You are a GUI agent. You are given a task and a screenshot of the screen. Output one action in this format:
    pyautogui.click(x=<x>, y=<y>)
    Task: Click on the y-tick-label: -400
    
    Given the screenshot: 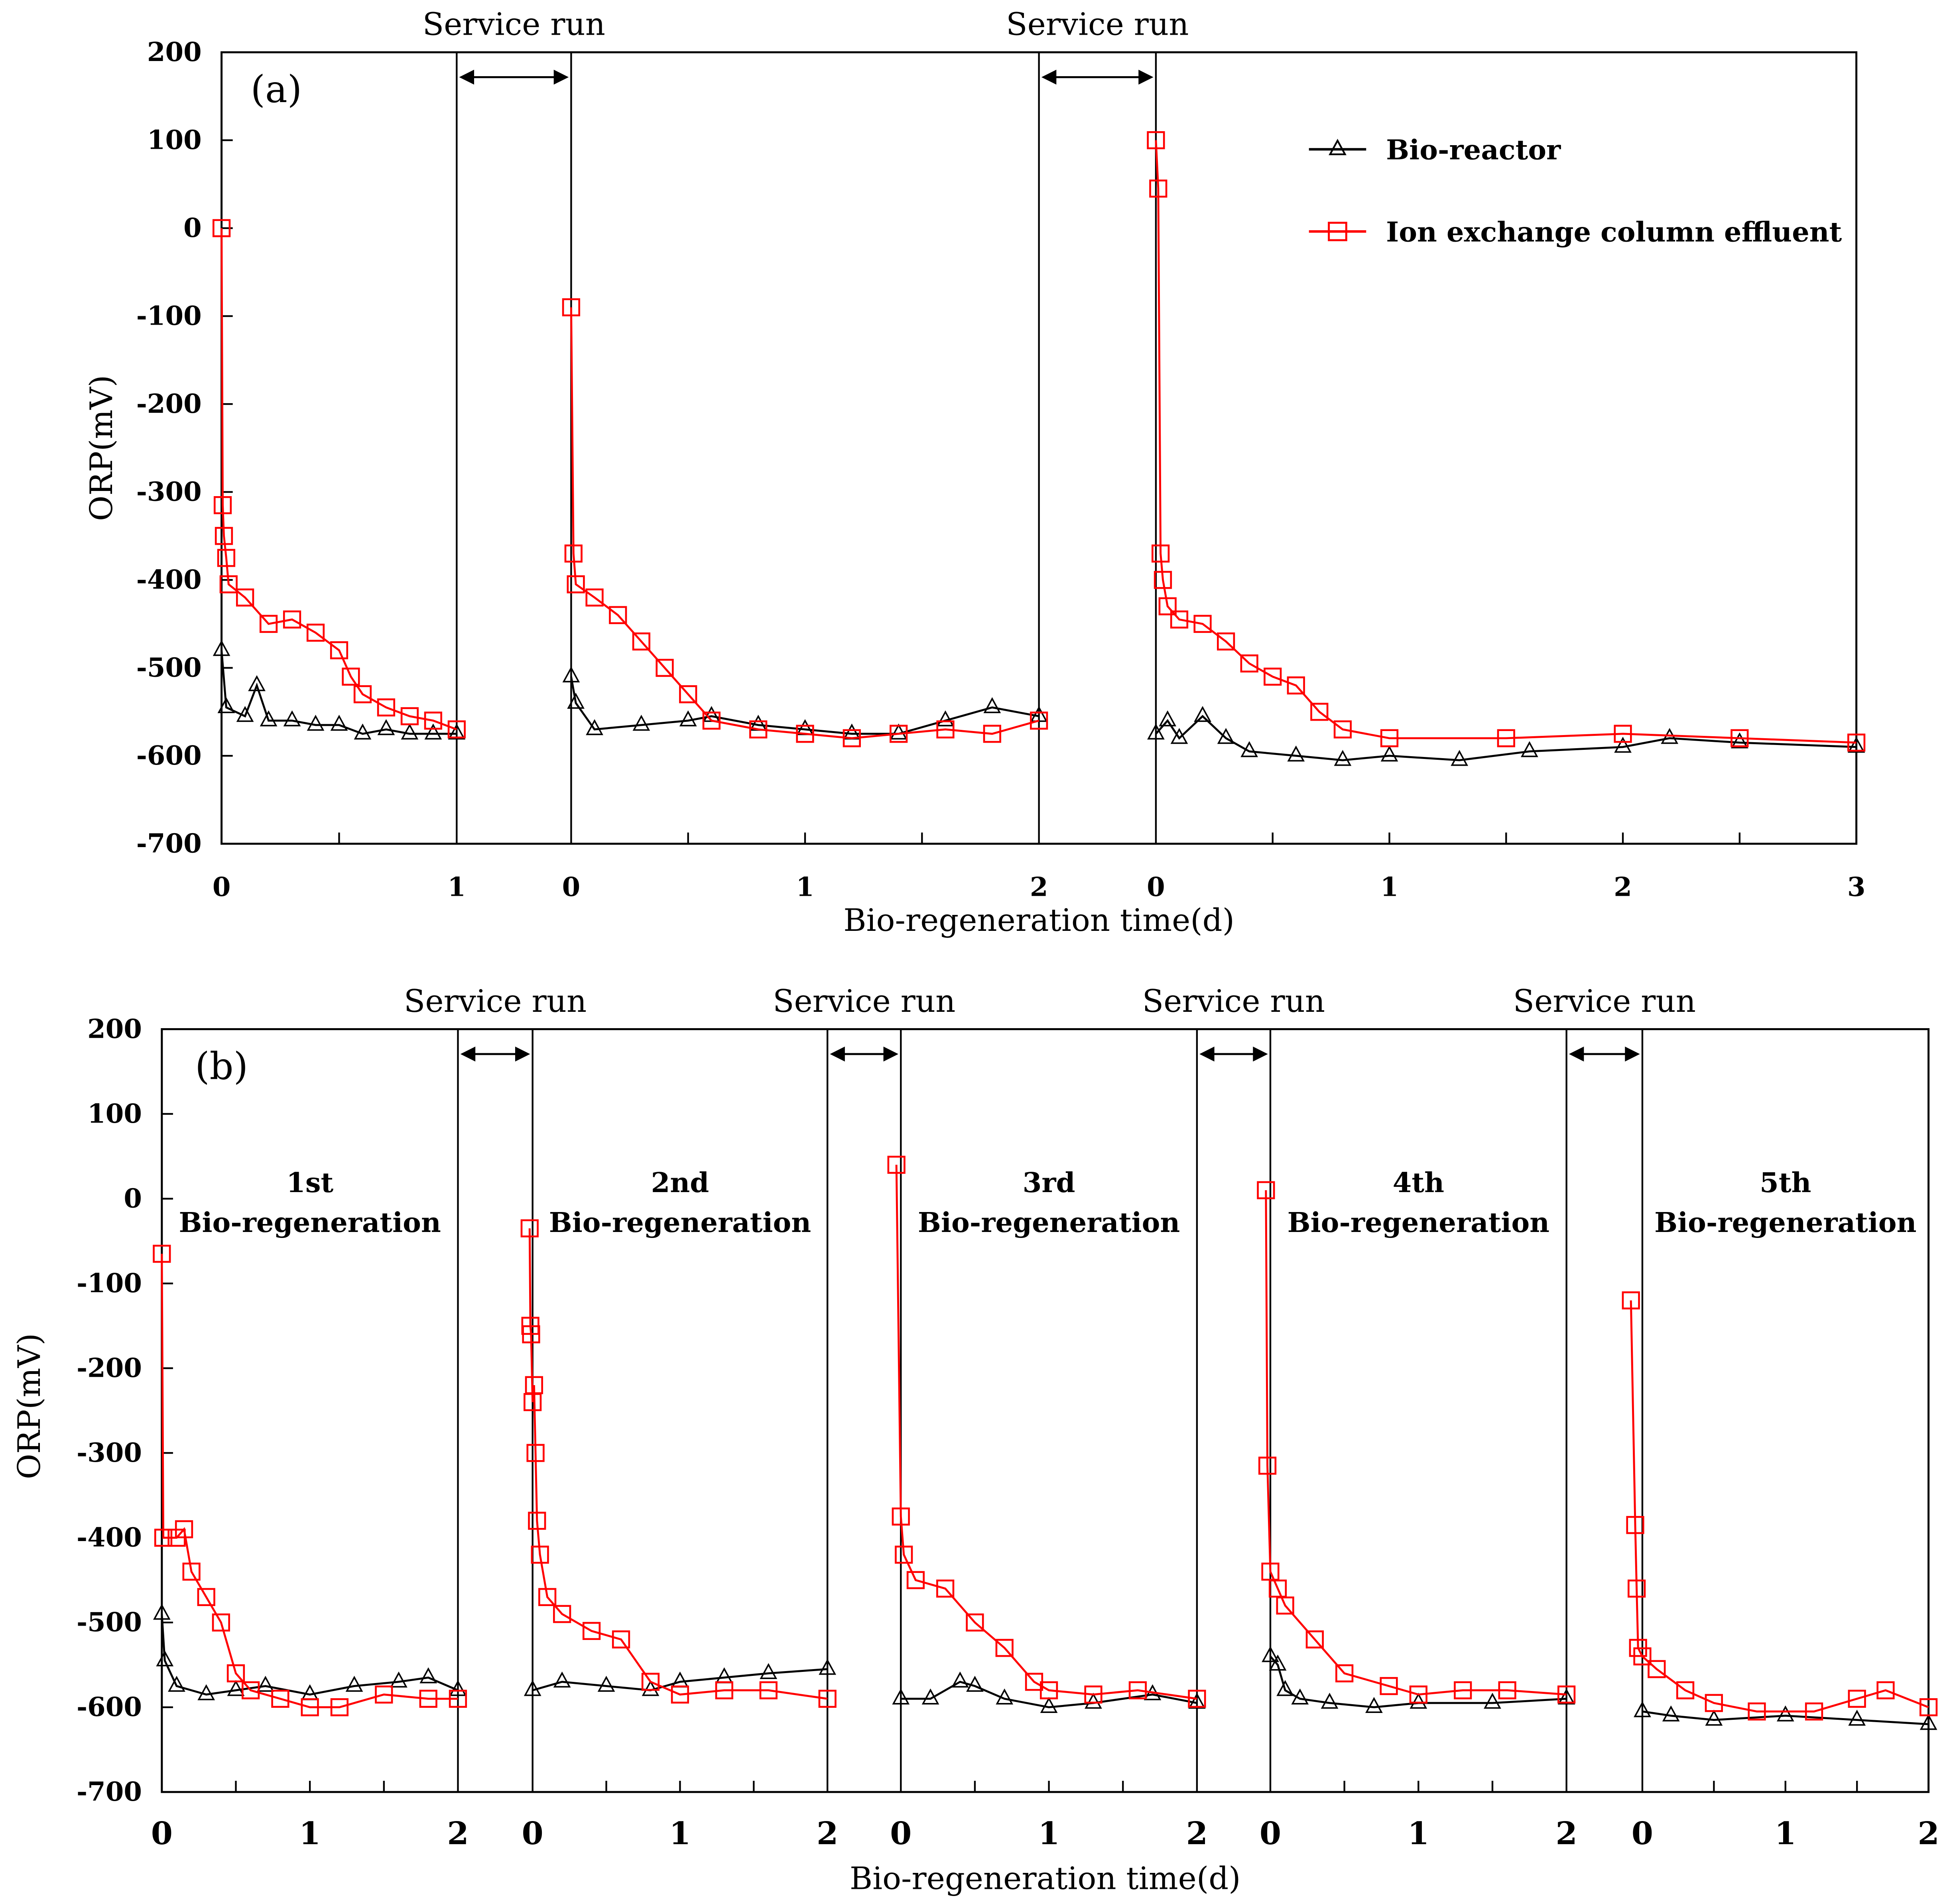 What is the action you would take?
    pyautogui.click(x=169, y=579)
    